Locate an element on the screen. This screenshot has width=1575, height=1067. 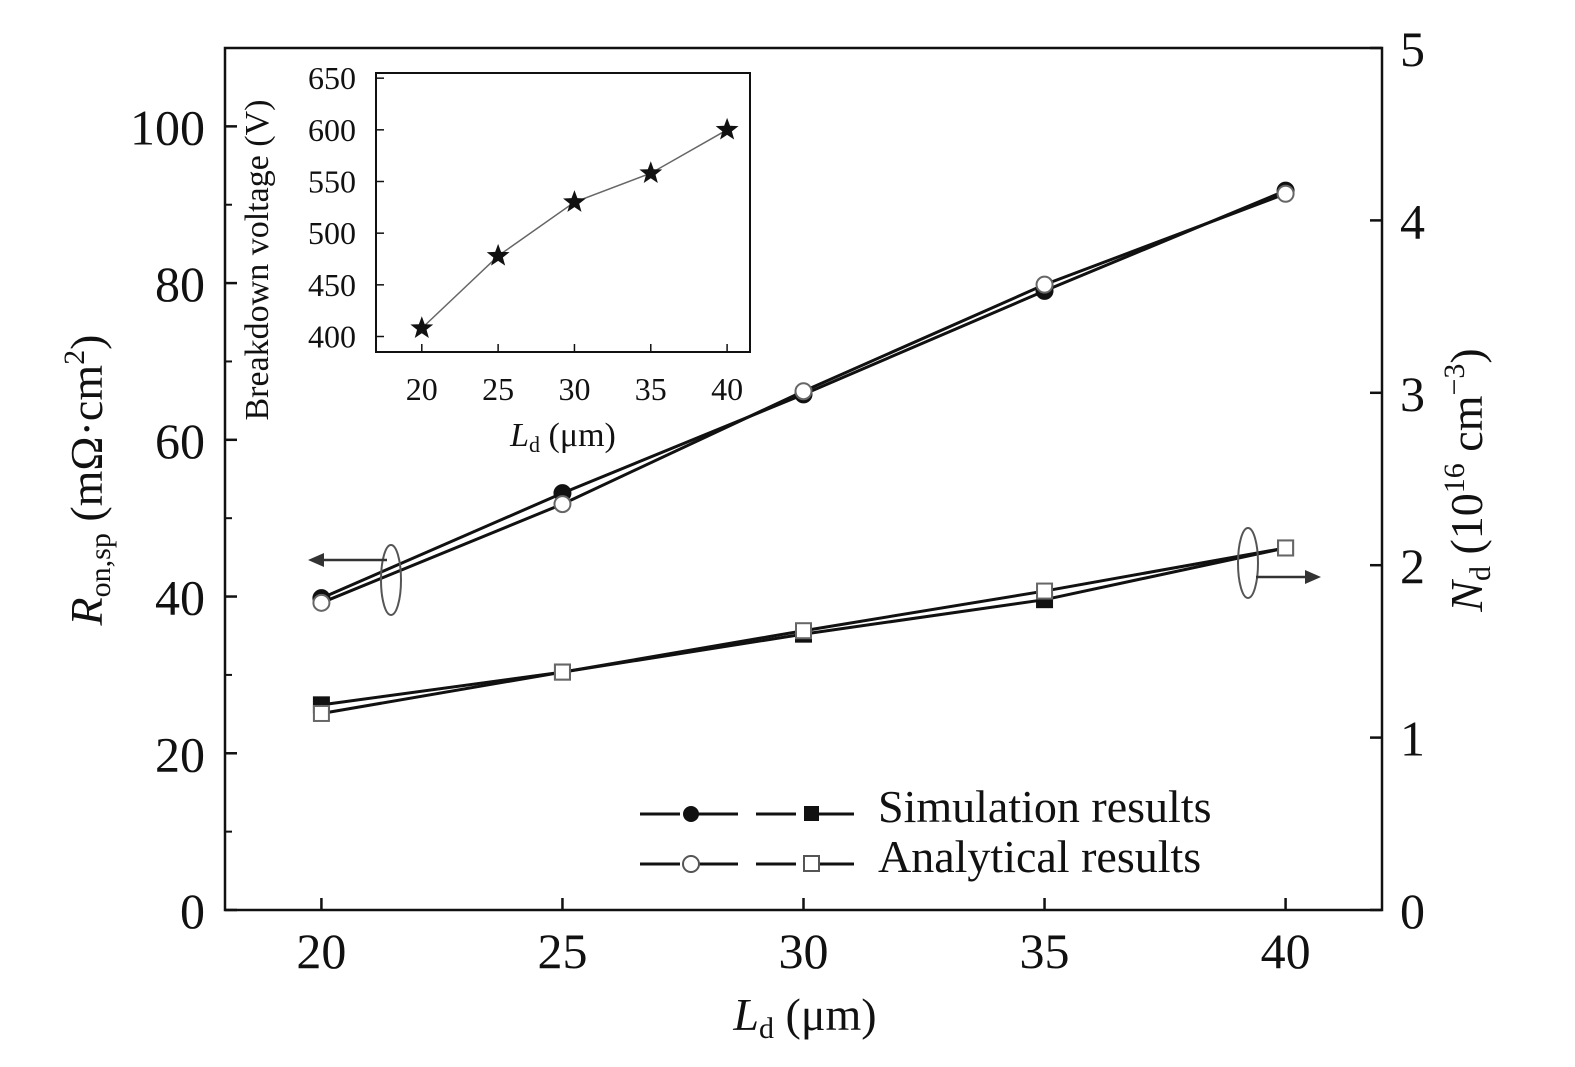
x-tick-label: 35 is located at coordinates (1045, 951).